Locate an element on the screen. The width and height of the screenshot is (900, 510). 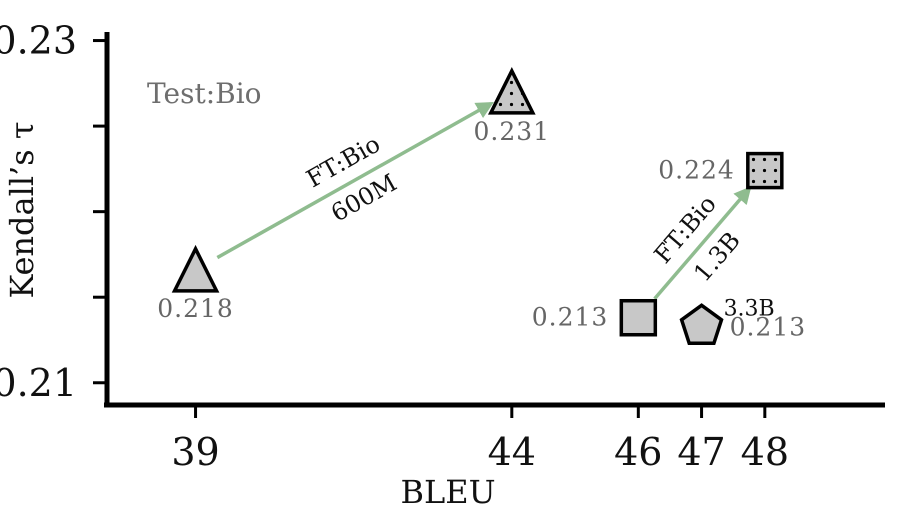
point-value-label: 0.224 is located at coordinates (696, 170).